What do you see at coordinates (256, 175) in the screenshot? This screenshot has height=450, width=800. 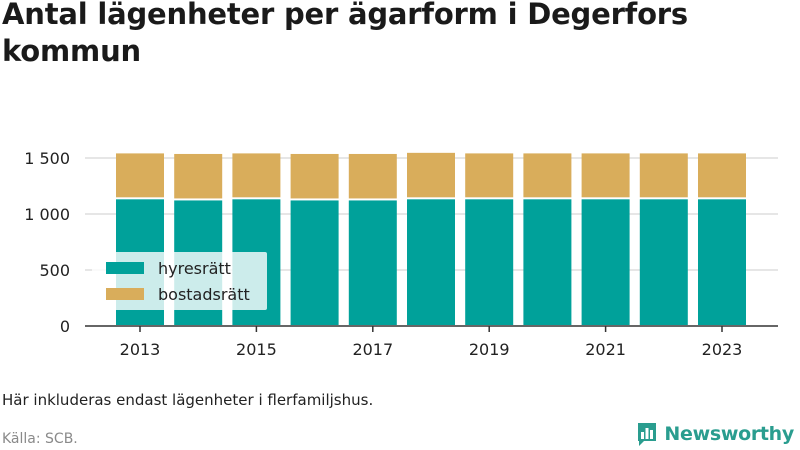 I see `bar-bostadsratt-2015` at bounding box center [256, 175].